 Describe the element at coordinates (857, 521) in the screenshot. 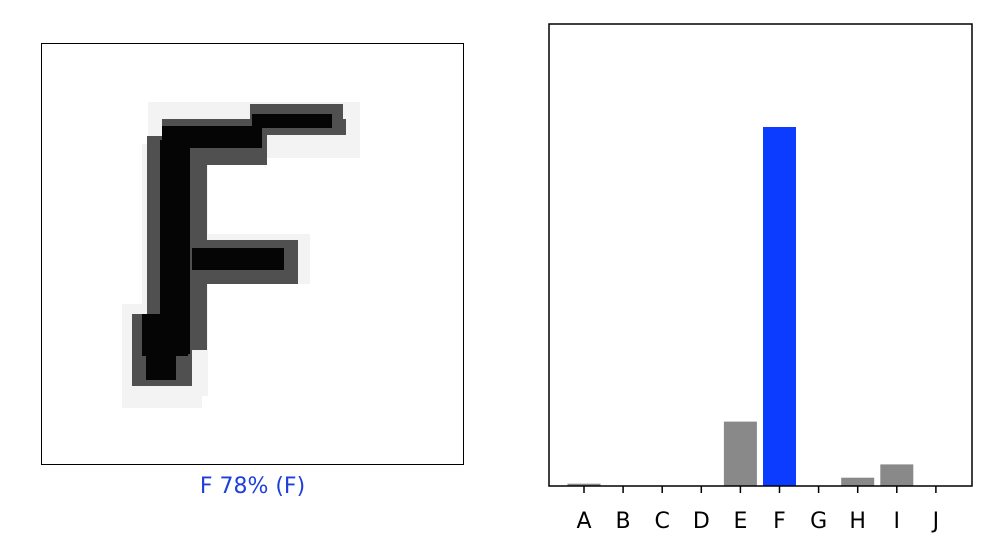

I see `x-tick-label-h: H` at that location.